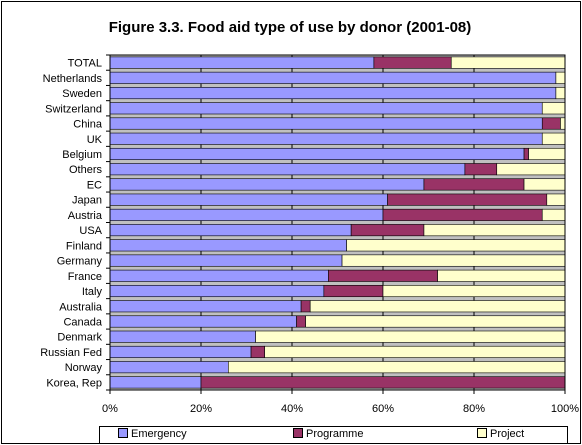 Image resolution: width=582 pixels, height=445 pixels. Describe the element at coordinates (80, 262) in the screenshot. I see `category-label: Germany` at that location.